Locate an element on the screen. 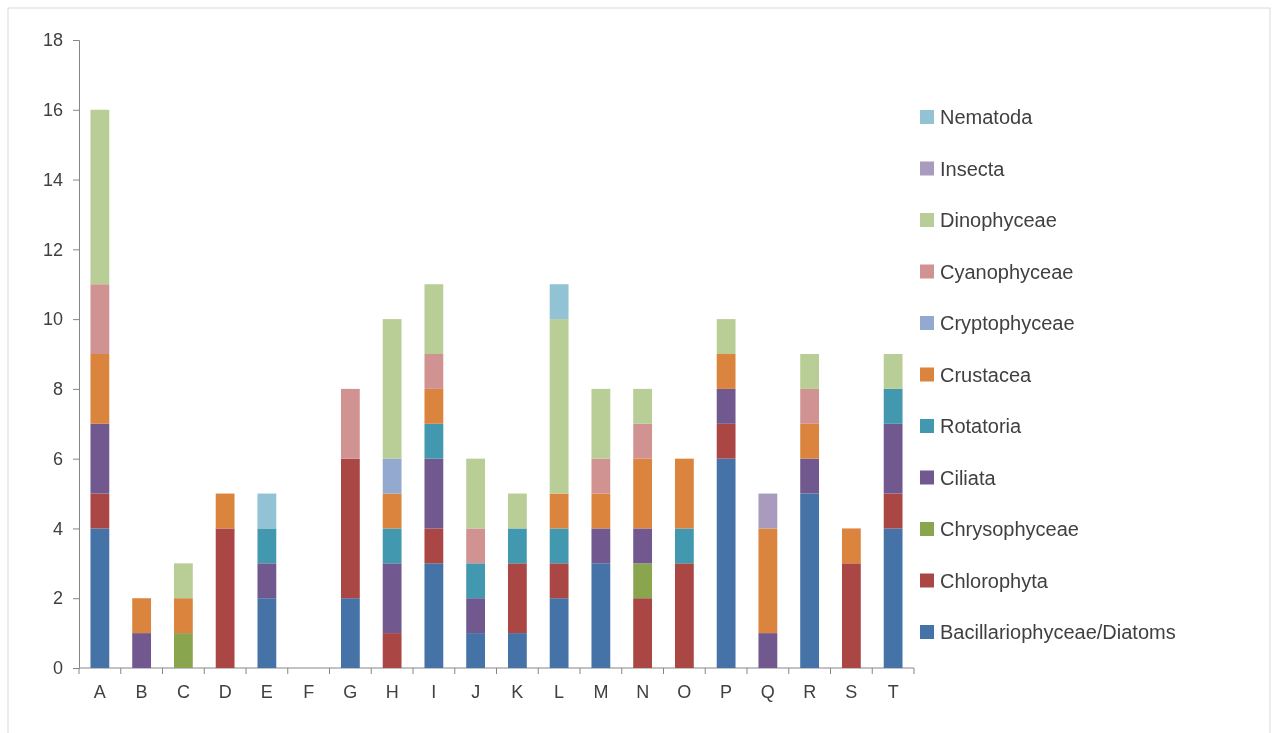 The image size is (1276, 733). legend-label: Cryptophyceae is located at coordinates (1007, 323).